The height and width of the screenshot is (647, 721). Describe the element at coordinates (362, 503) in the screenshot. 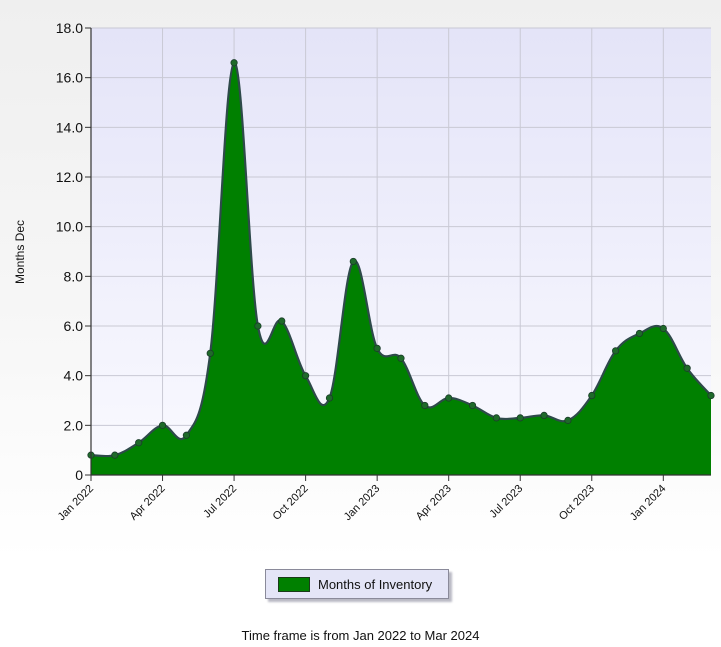

I see `x-tick-label: Jan 2023` at that location.